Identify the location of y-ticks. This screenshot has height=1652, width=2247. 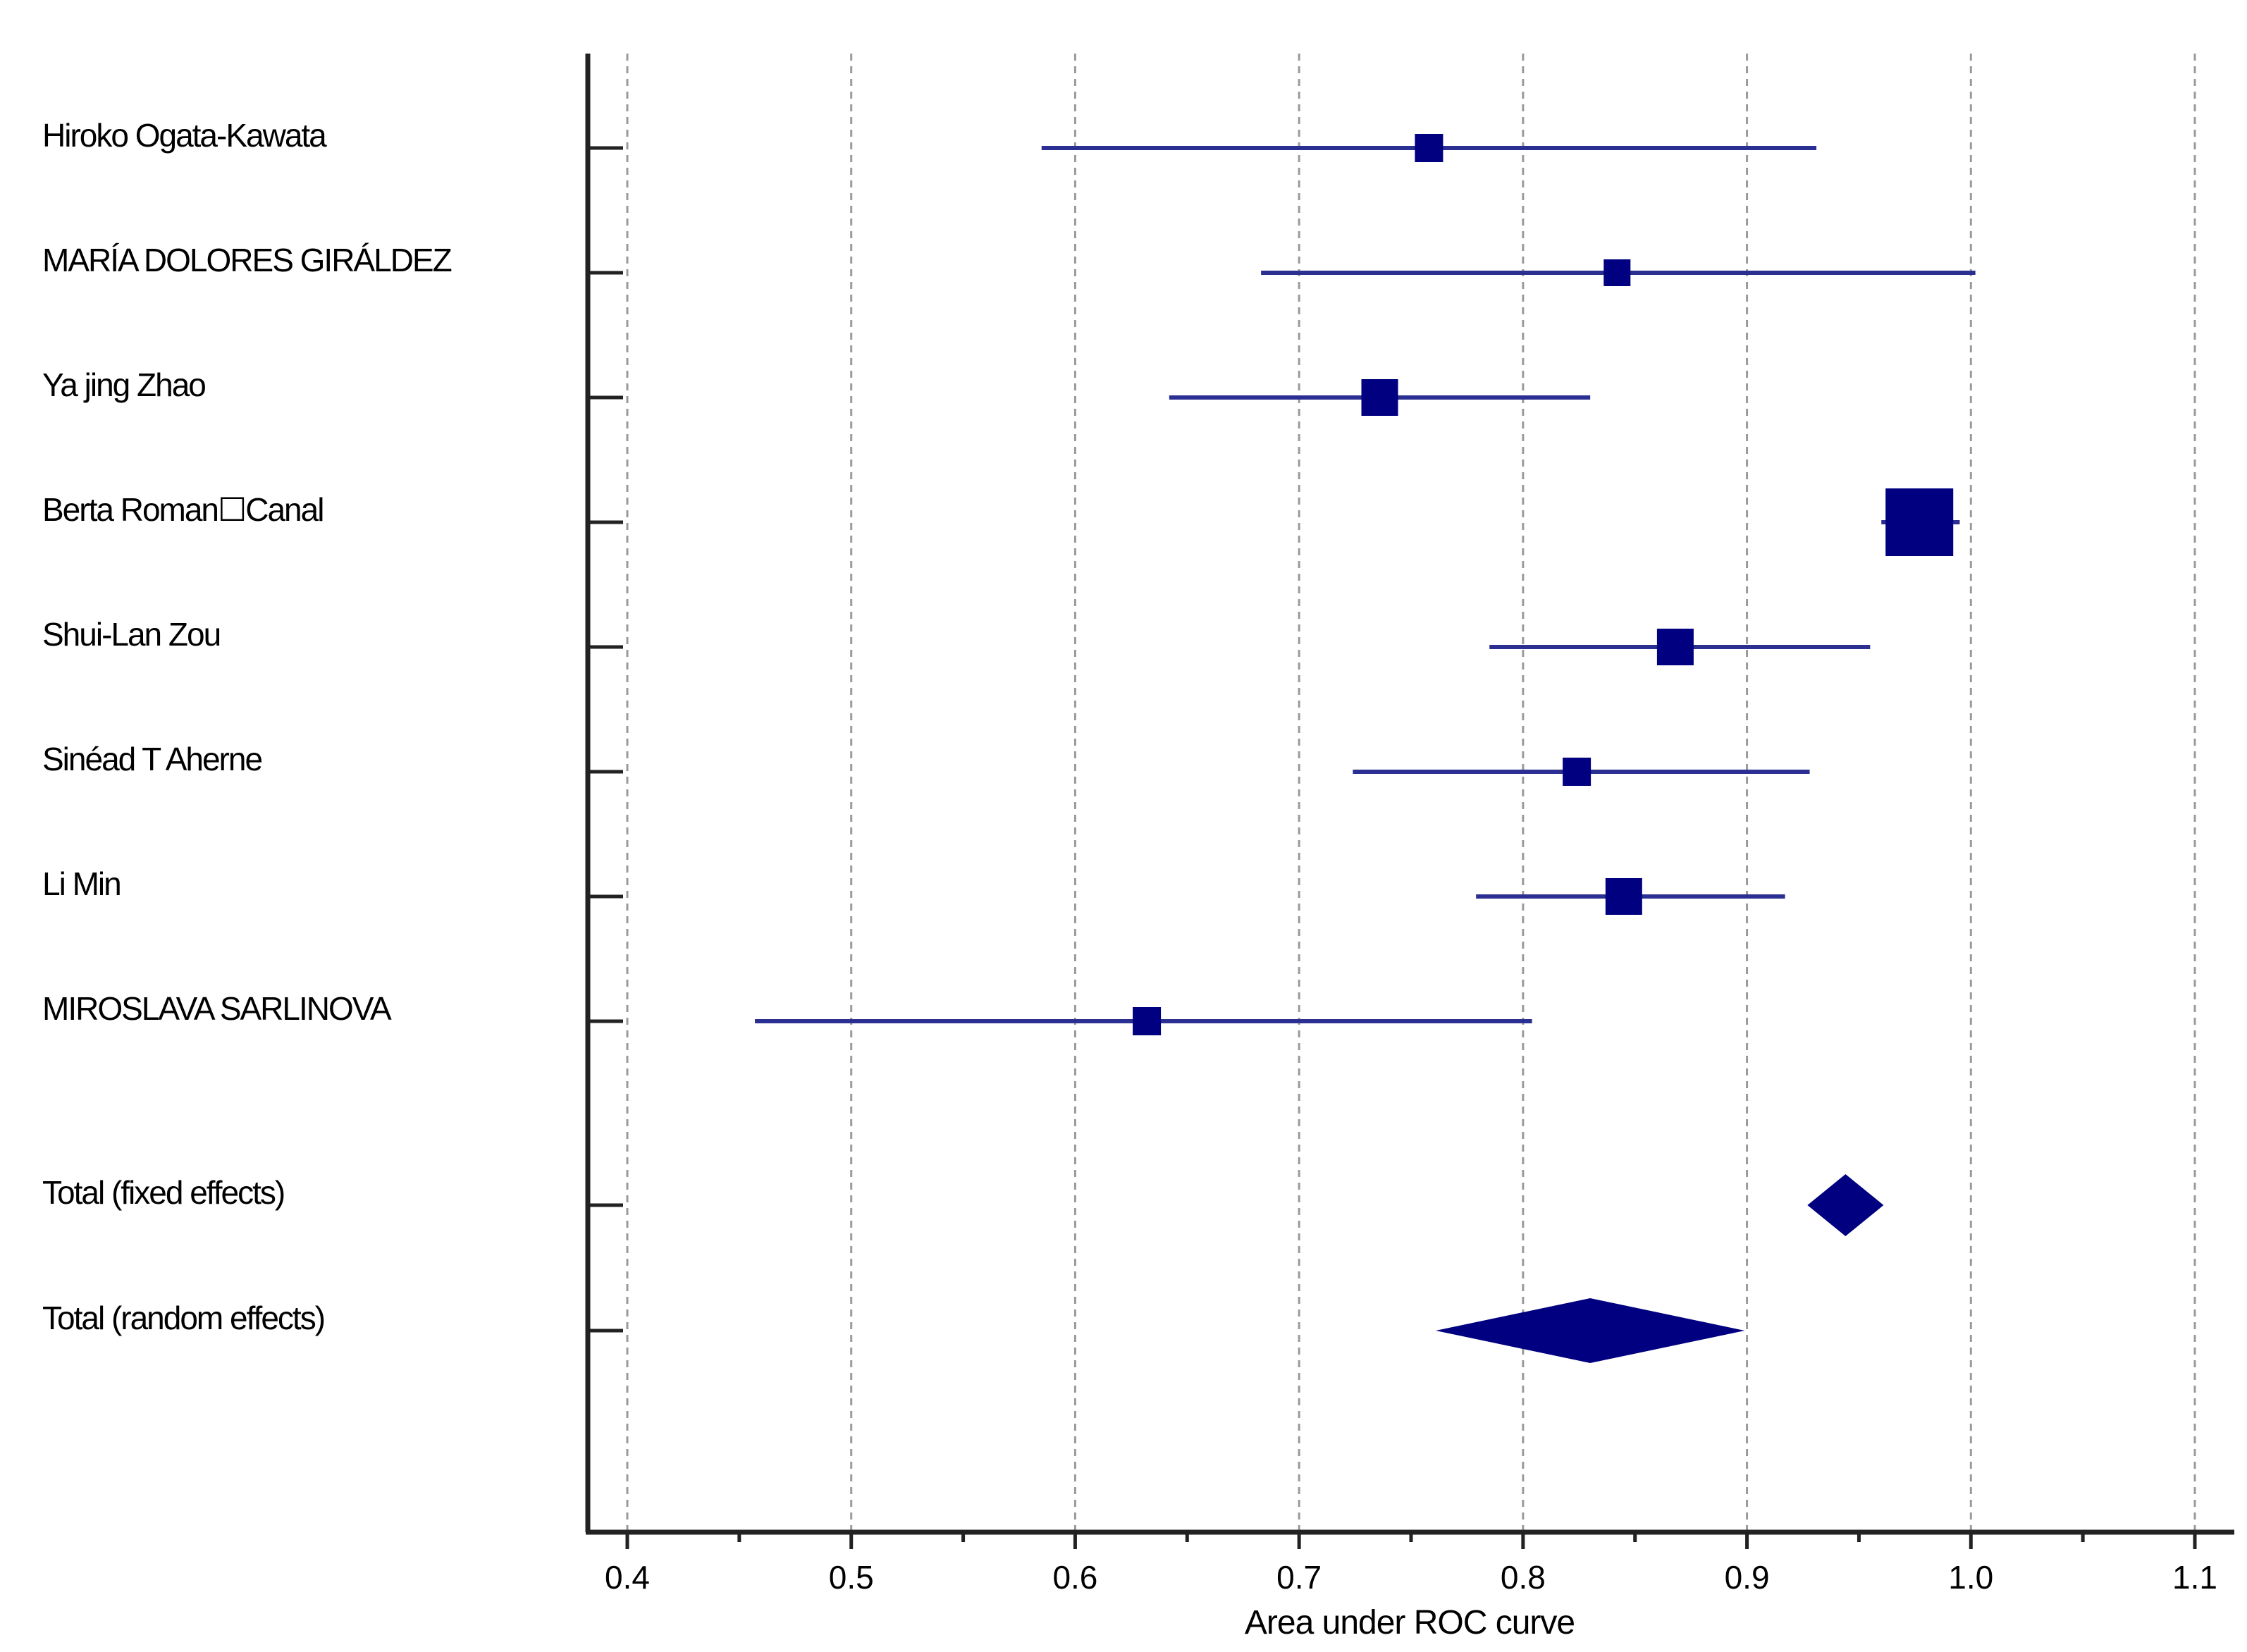
(605, 740).